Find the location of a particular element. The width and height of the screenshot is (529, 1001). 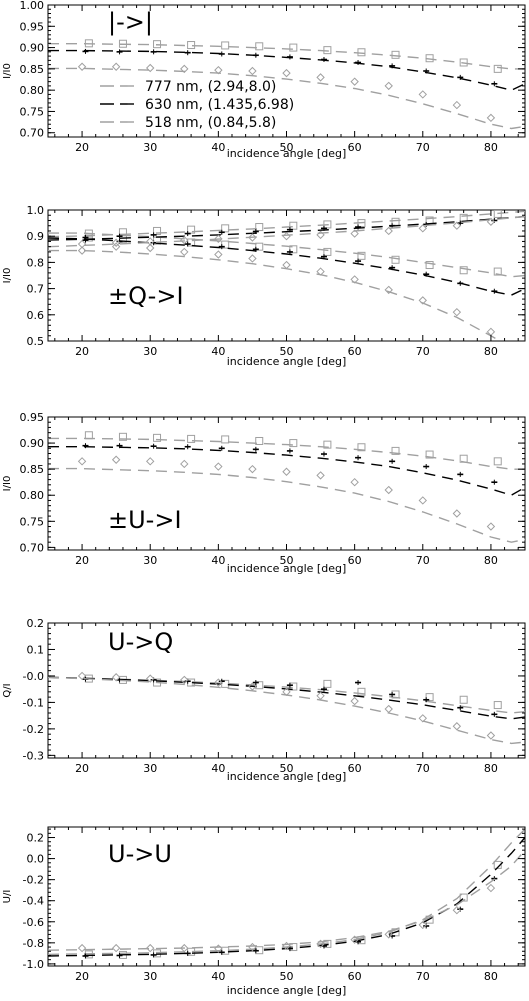

y-tick-label: 0.2 is located at coordinates (36, 623).